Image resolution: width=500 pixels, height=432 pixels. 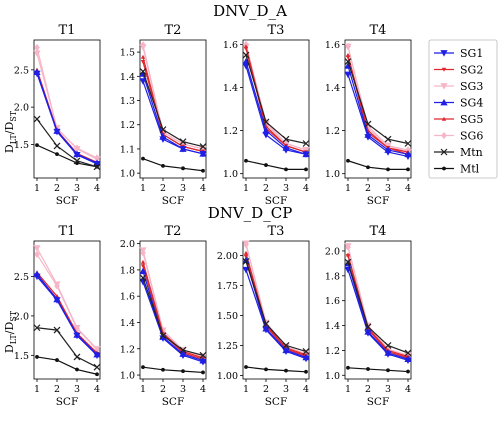 What do you see at coordinates (127, 77) in the screenshot?
I see `y-tick-label: 1.4` at bounding box center [127, 77].